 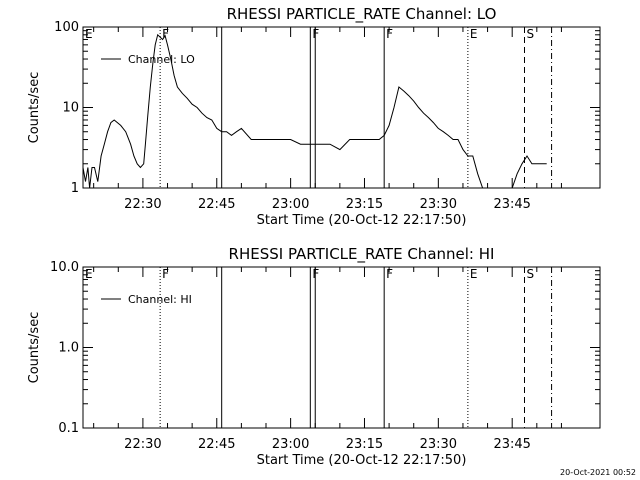 I want to click on y-tick-label: 1, so click(x=75, y=188).